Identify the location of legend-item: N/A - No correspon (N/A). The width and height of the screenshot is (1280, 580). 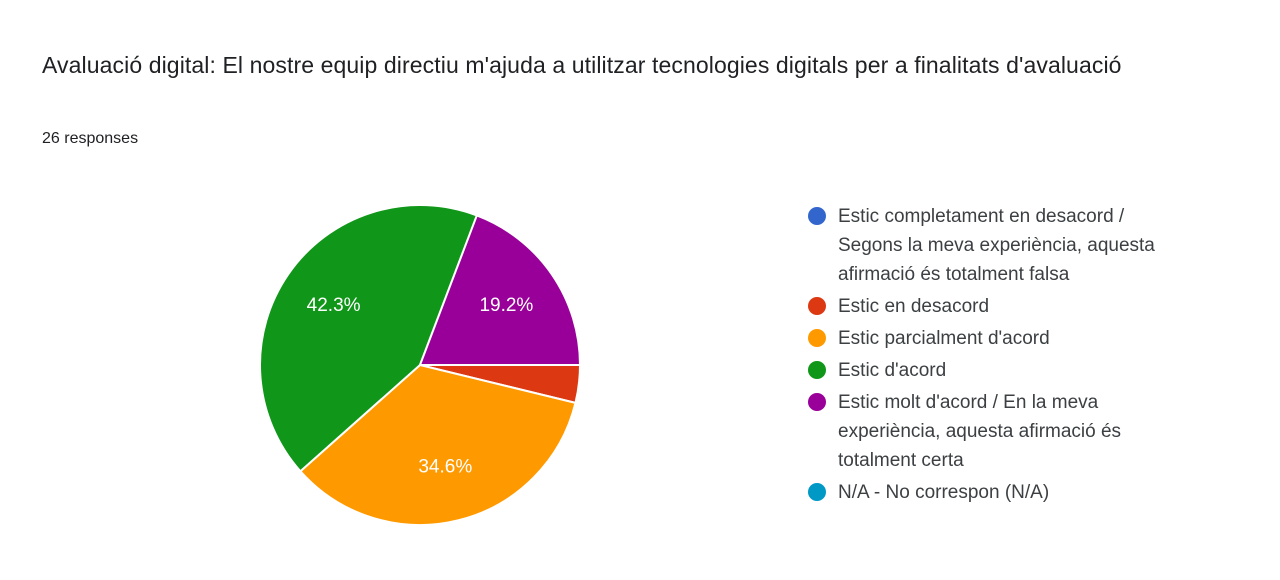
(987, 492).